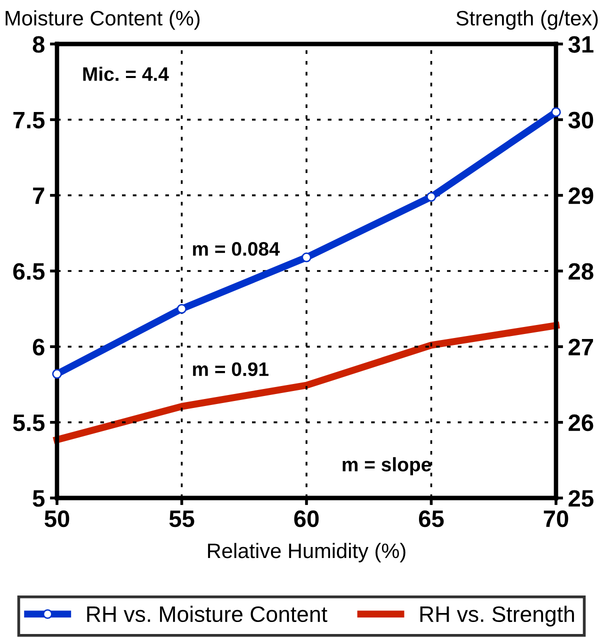 The image size is (603, 642). What do you see at coordinates (29, 271) in the screenshot?
I see `y-tick-label: 6.5` at bounding box center [29, 271].